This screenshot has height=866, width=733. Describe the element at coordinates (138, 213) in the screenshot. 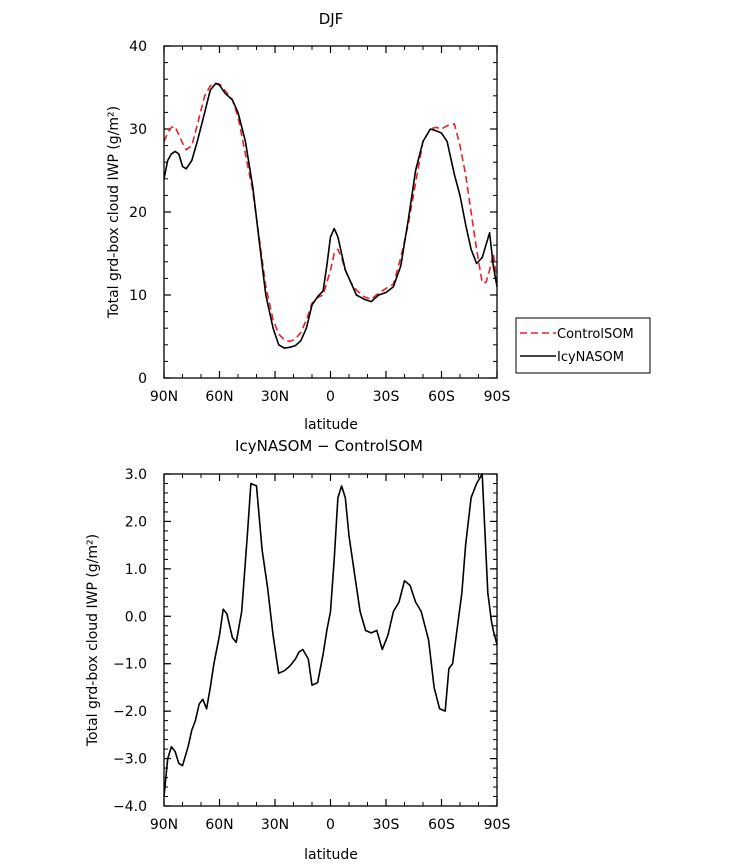

I see `y-tick-label: 20` at that location.